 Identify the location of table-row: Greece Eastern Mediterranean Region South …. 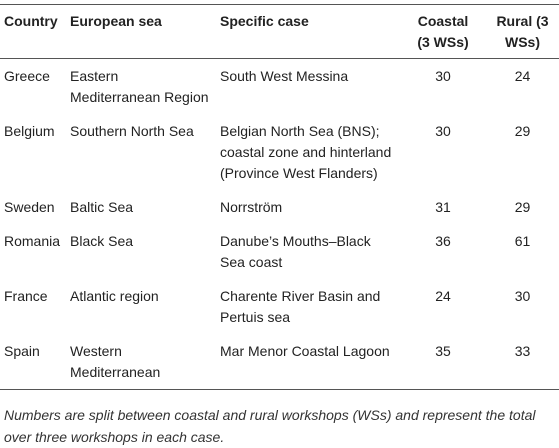
(279, 87).